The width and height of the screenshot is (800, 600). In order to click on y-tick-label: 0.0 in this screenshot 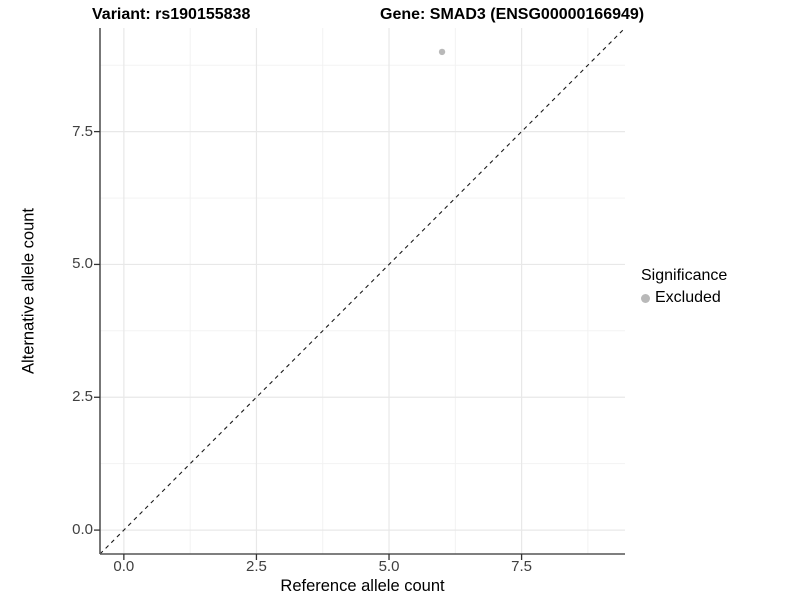, I will do `click(82, 530)`.